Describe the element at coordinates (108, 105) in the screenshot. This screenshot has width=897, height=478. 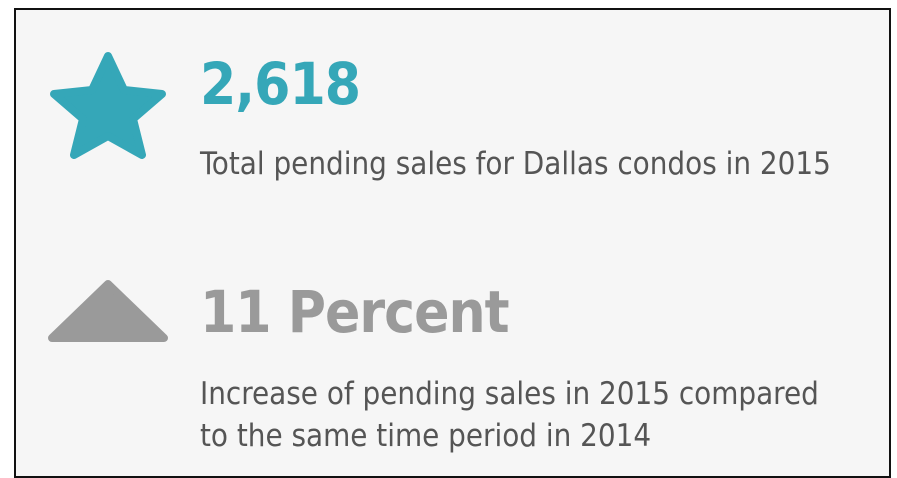
I see `star-icon` at that location.